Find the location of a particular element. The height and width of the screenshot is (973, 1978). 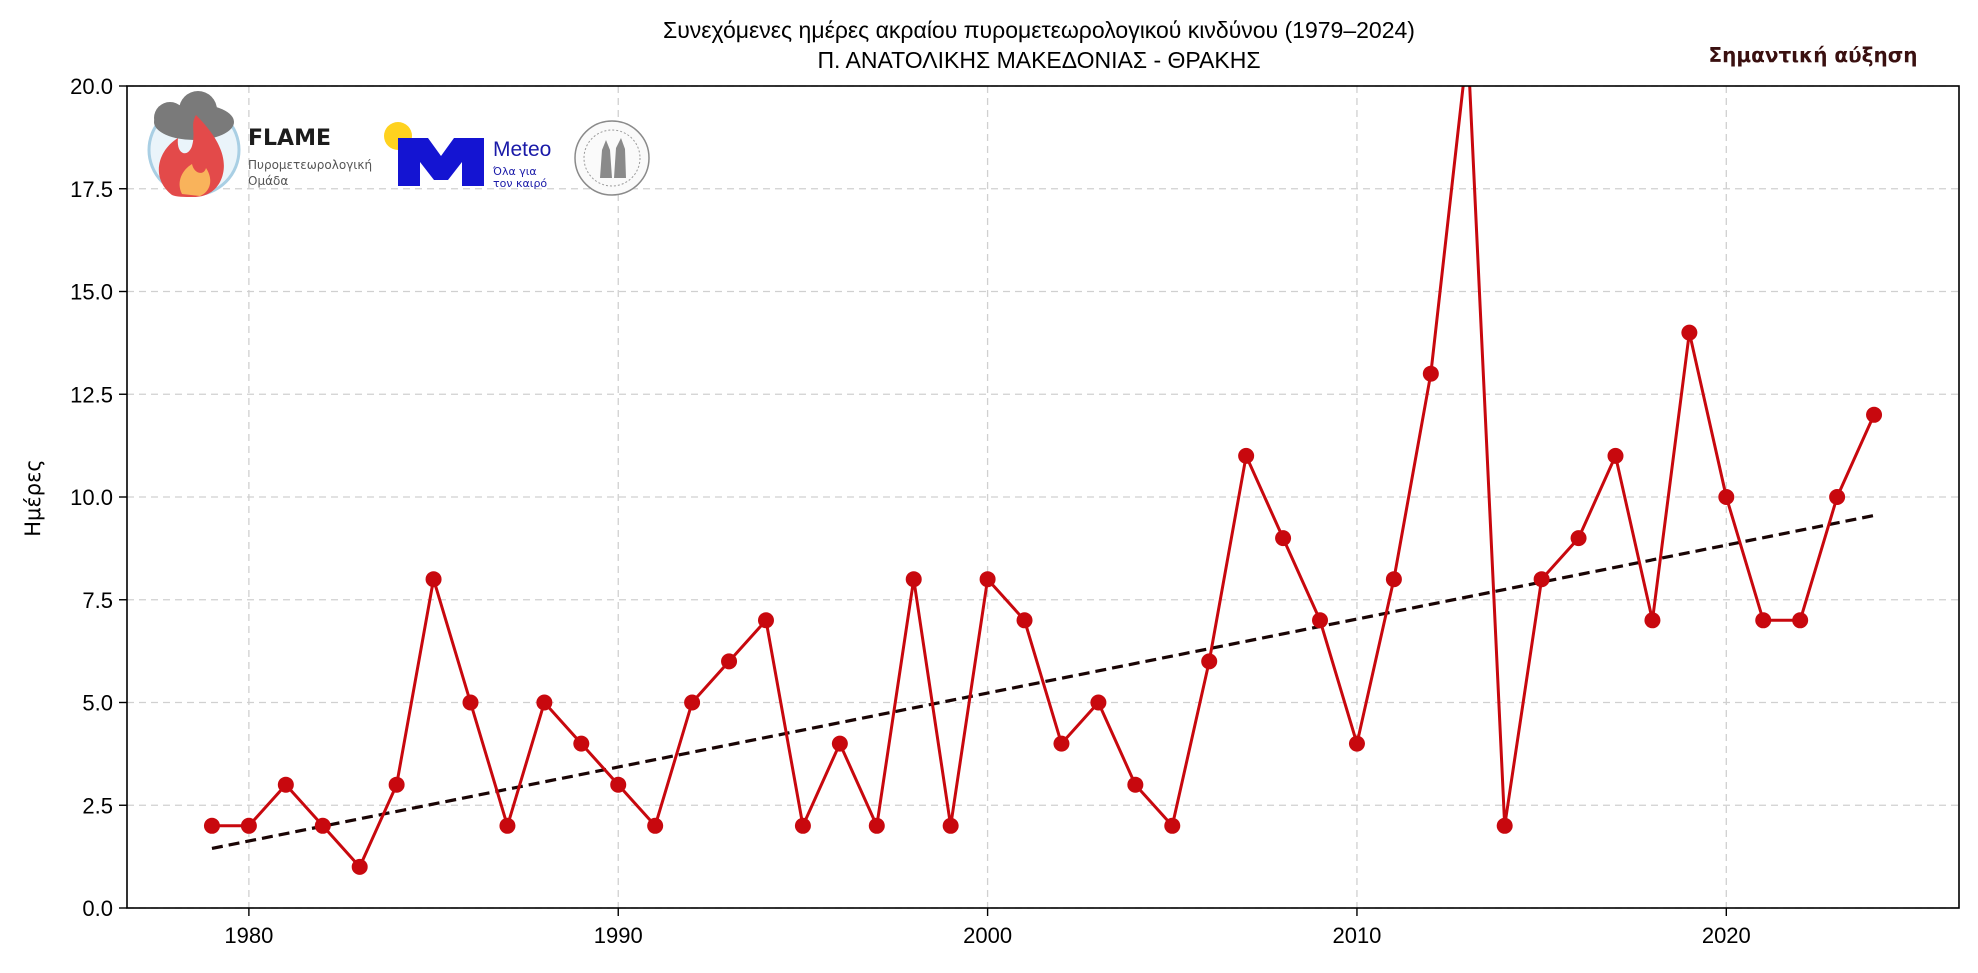

y-tick-label: 5.0 is located at coordinates (97, 703).